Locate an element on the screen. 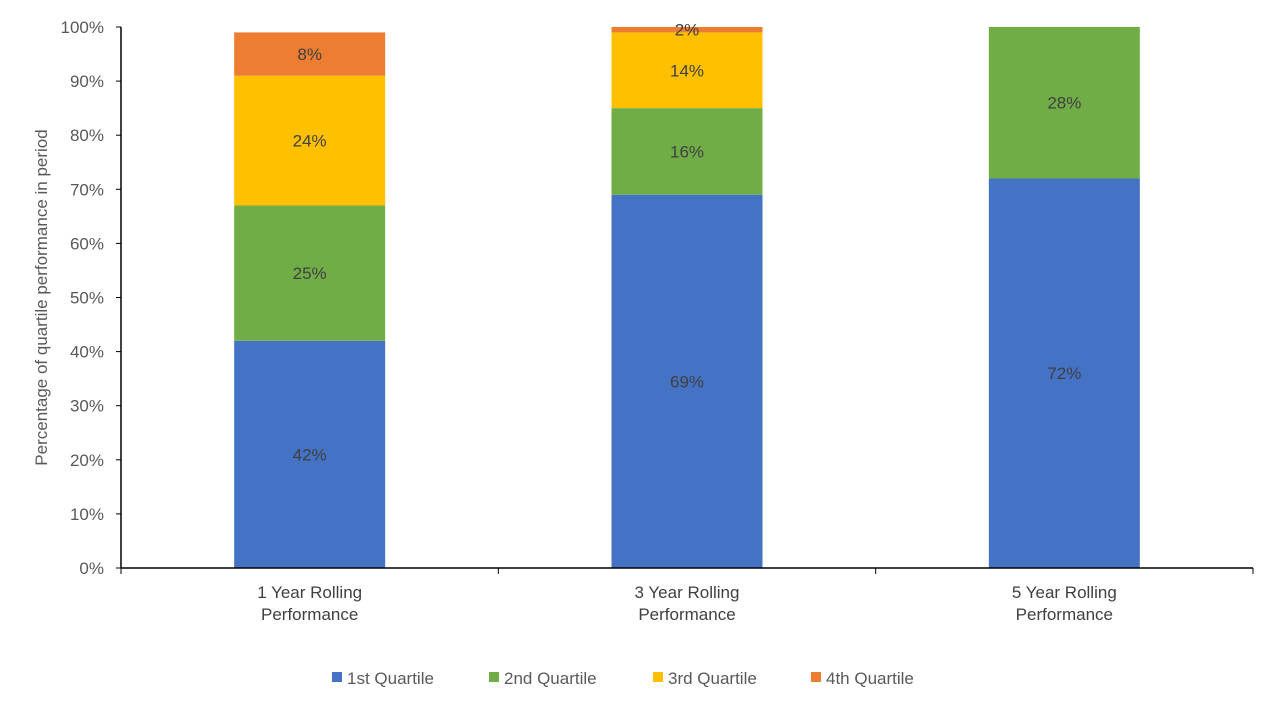  y-tick-label: 20% is located at coordinates (87, 460).